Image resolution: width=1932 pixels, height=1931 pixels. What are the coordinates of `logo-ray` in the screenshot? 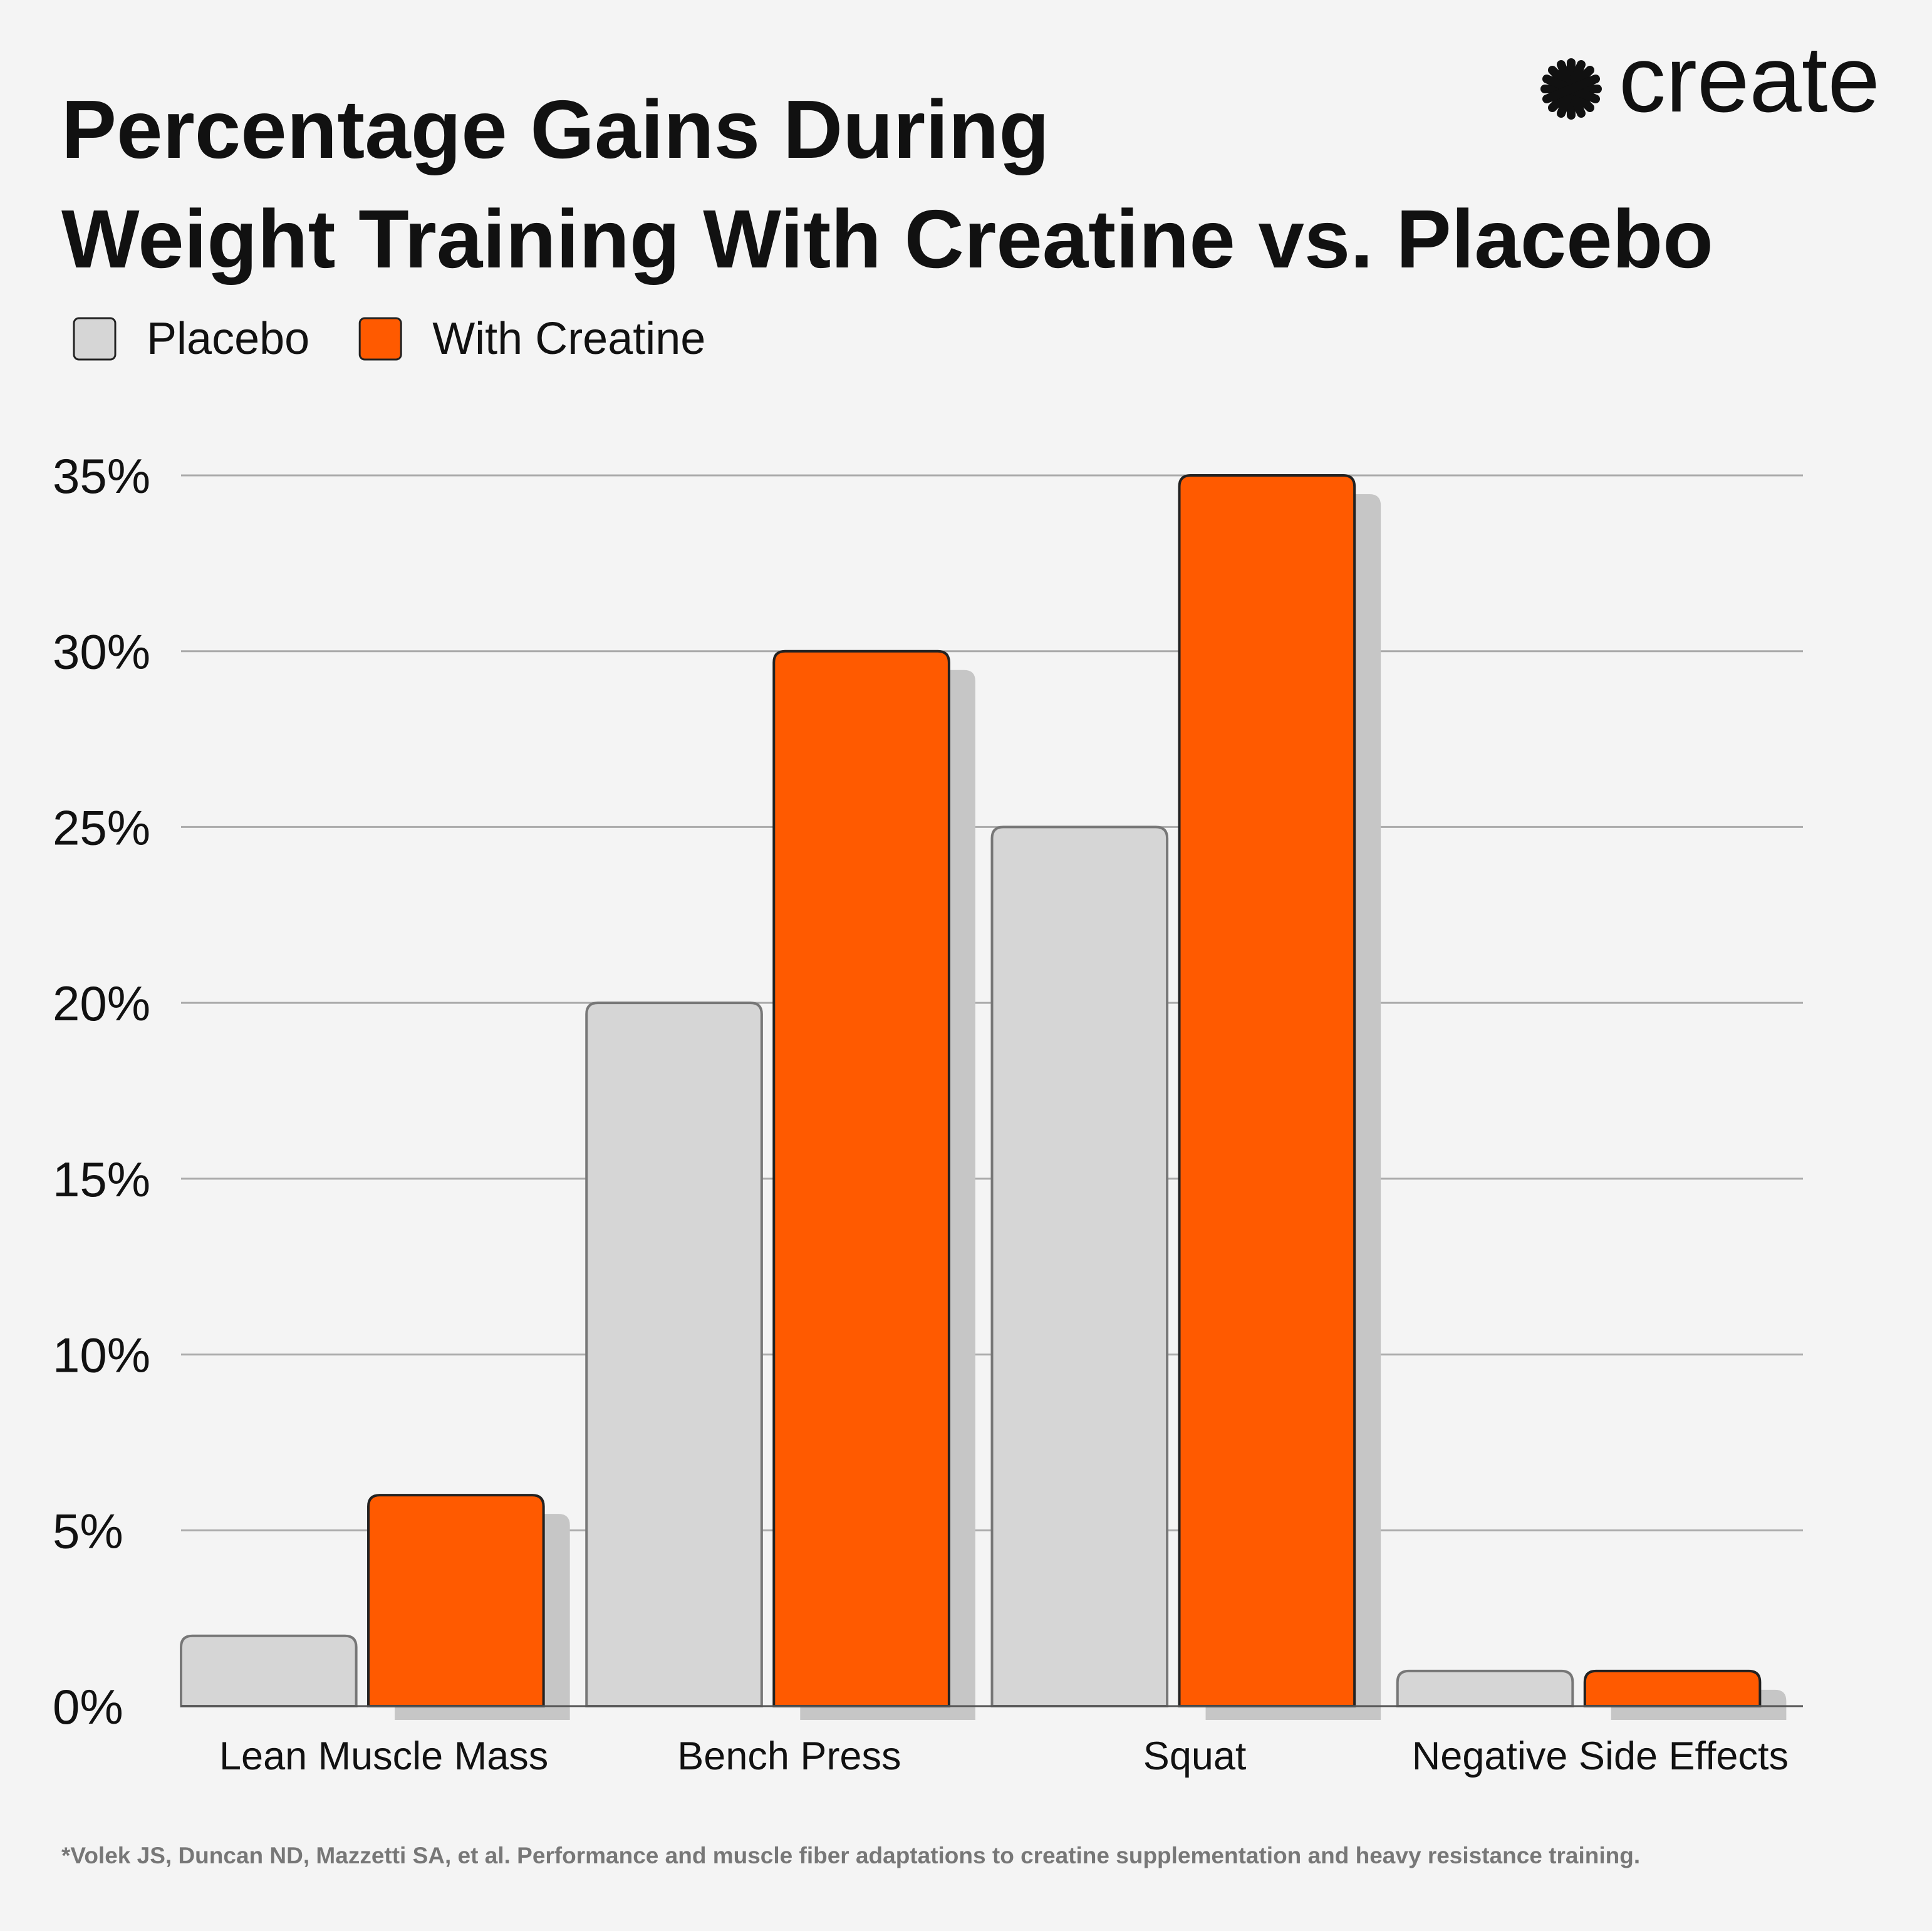 It's located at (1571, 89).